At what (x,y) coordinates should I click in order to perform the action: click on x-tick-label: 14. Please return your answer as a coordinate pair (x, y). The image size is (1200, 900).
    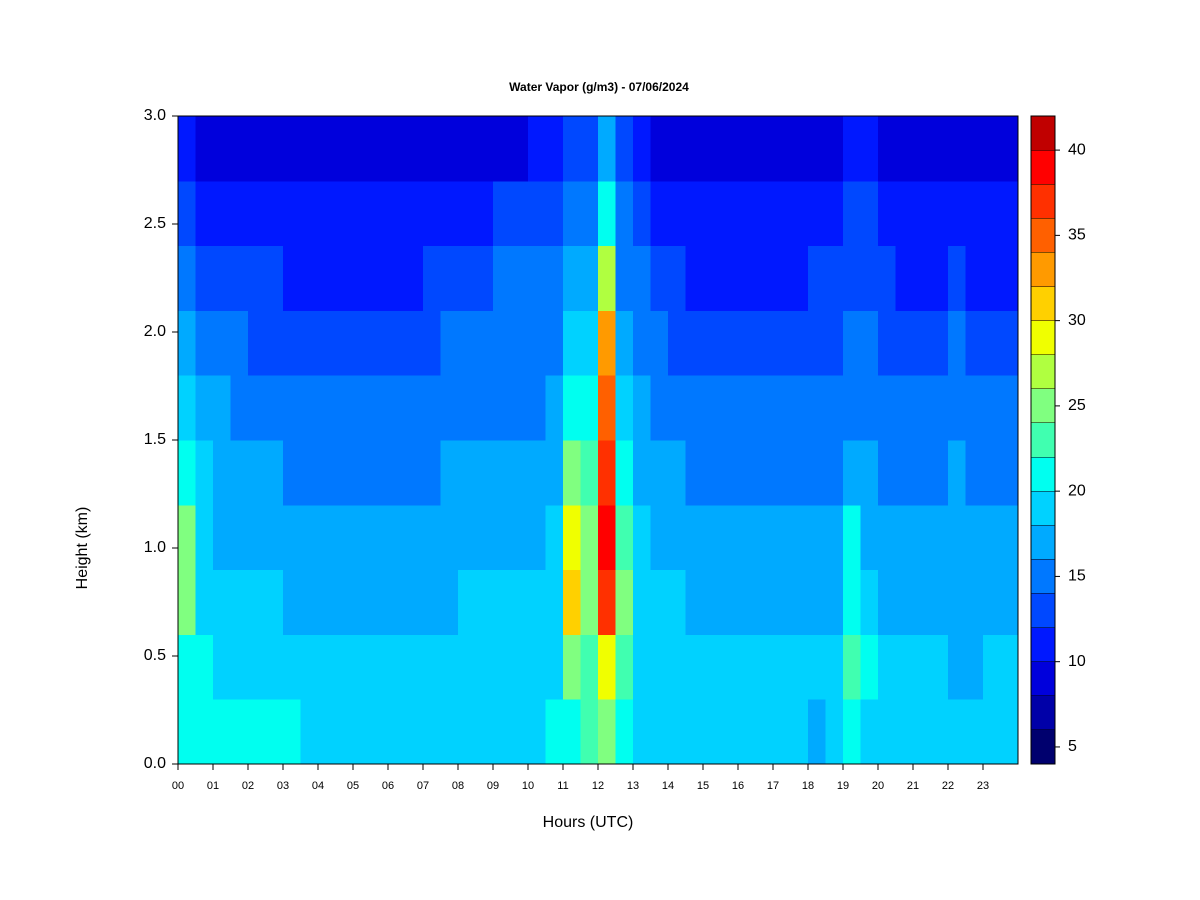
    Looking at the image, I should click on (668, 786).